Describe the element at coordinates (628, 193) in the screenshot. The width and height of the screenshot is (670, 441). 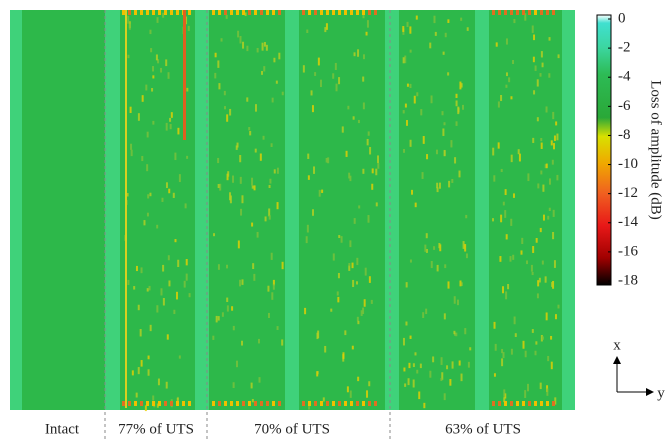
I see `colorbar-tick-label: -12` at that location.